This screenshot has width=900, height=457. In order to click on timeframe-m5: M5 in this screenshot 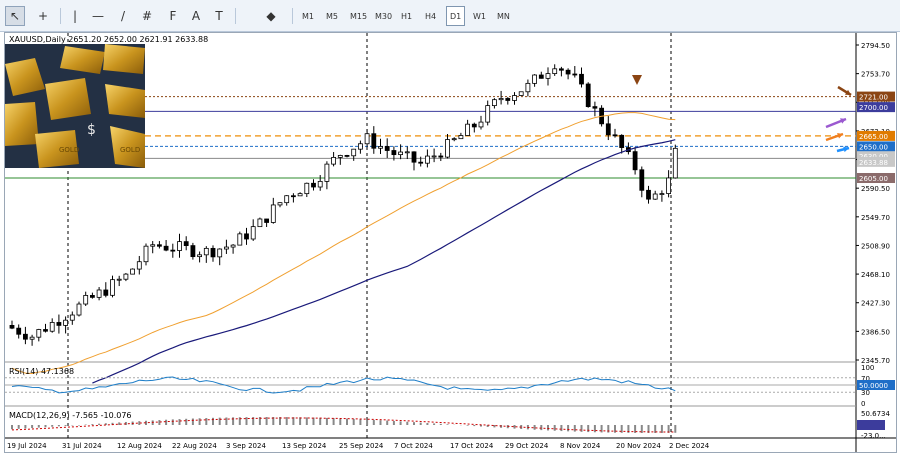, I will do `click(332, 16)`.